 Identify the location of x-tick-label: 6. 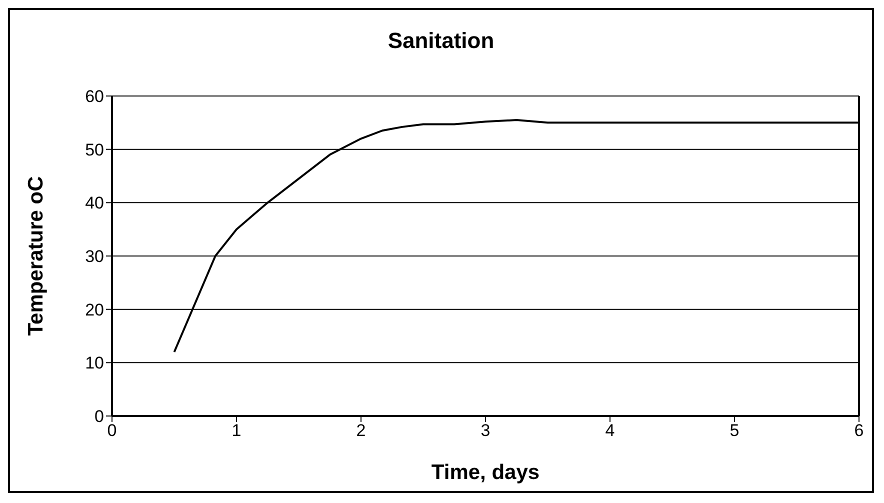
(859, 430).